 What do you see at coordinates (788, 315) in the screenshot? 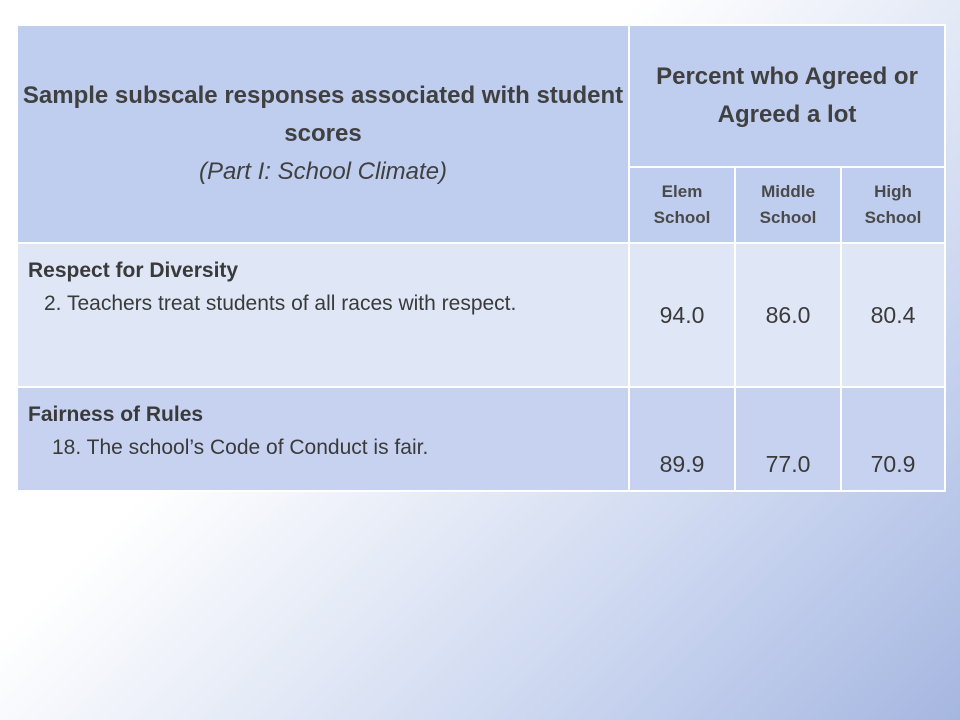
I see `value-middle: 86.0` at bounding box center [788, 315].